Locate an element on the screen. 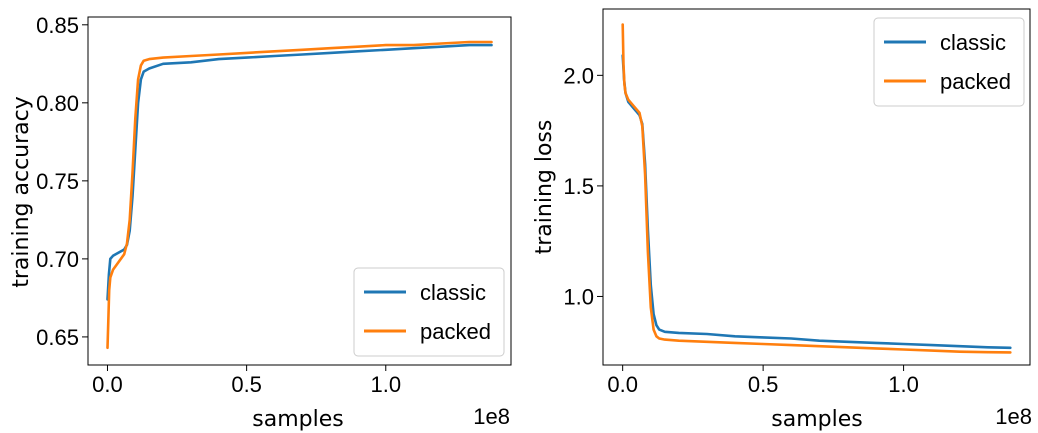 The image size is (1038, 433). y-tick-label: 0.75 is located at coordinates (57, 181).